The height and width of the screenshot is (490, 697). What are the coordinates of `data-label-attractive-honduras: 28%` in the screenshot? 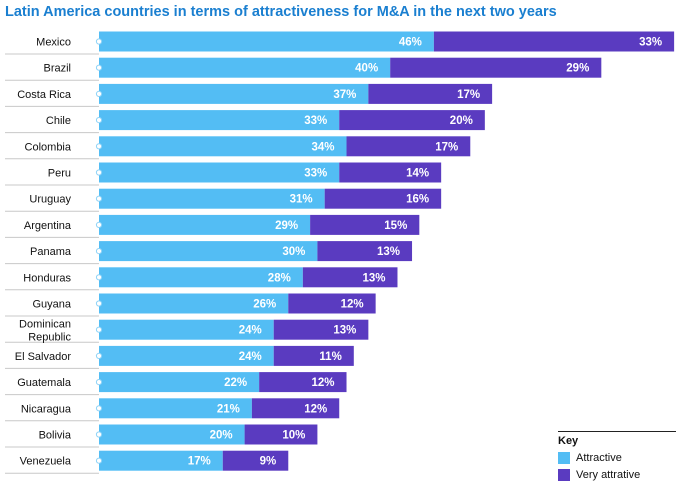 It's located at (279, 278).